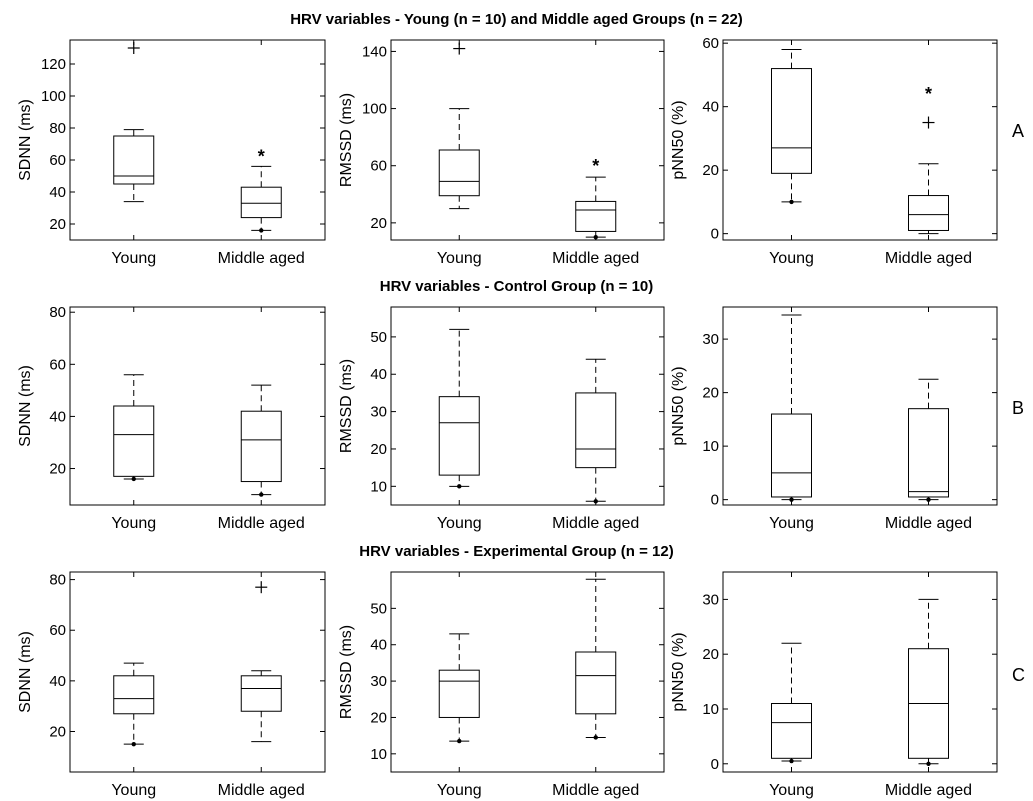 This screenshot has width=1033, height=801. I want to click on plot-1-0: 20 40 60 80 SDNN (ms) Young Middle aged, so click(171, 418).